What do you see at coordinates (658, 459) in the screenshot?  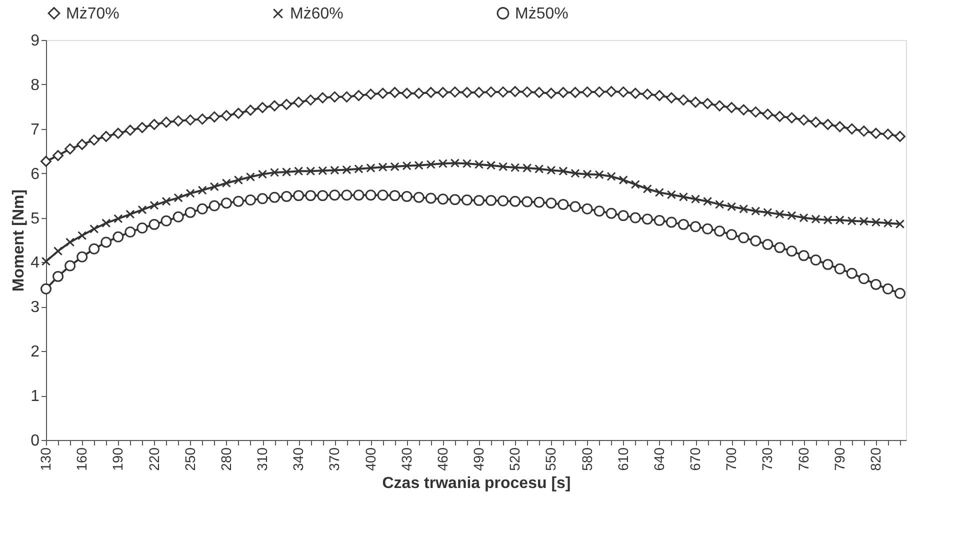 I see `x-tick-label: 640` at bounding box center [658, 459].